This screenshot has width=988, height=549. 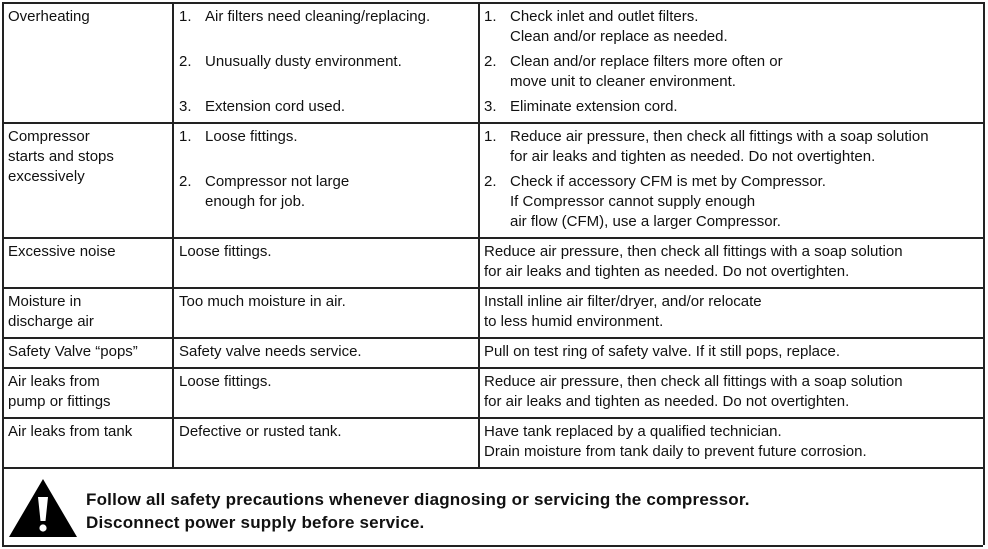 What do you see at coordinates (633, 201) in the screenshot?
I see `item-text: If Compressor cannot supply enough` at bounding box center [633, 201].